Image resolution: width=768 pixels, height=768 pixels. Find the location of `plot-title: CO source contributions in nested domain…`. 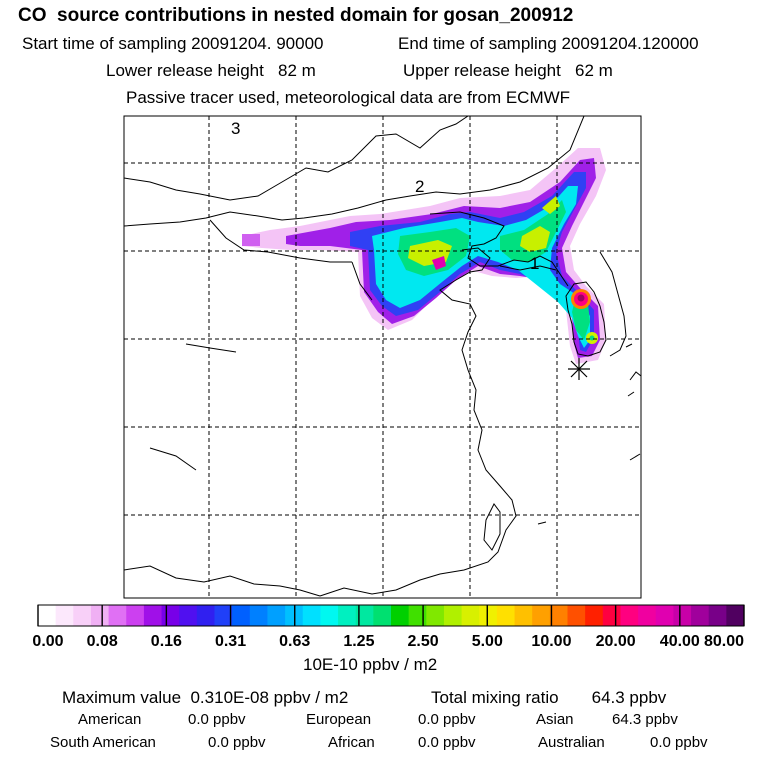

plot-title: CO source contributions in nested domain… is located at coordinates (296, 15).